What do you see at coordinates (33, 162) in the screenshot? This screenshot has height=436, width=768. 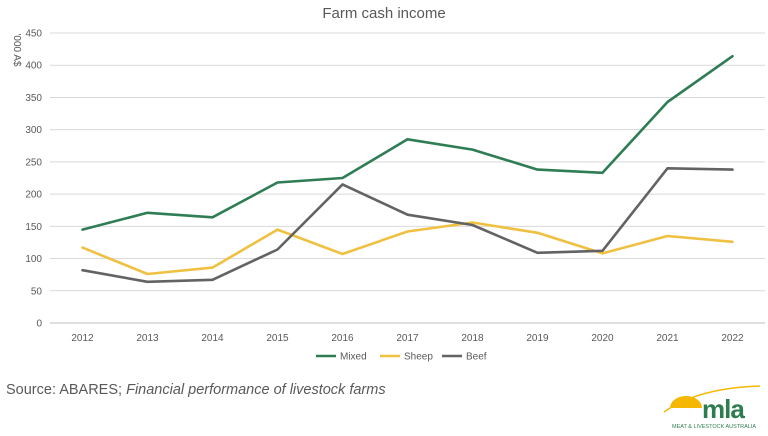 I see `y-tick-label: 250` at bounding box center [33, 162].